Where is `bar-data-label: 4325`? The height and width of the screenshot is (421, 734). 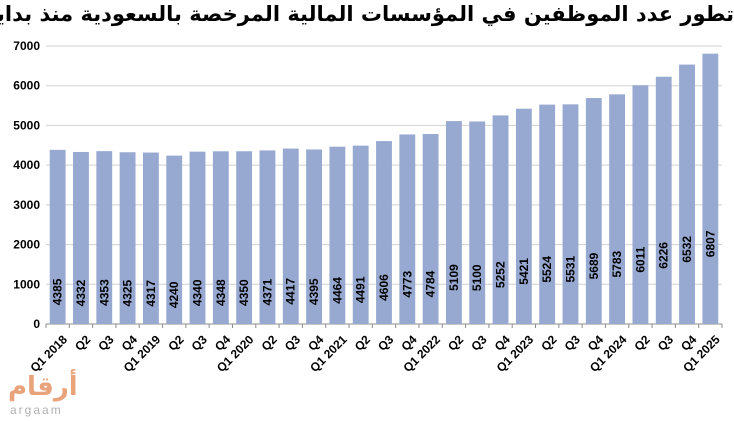 bar-data-label: 4325 is located at coordinates (128, 292).